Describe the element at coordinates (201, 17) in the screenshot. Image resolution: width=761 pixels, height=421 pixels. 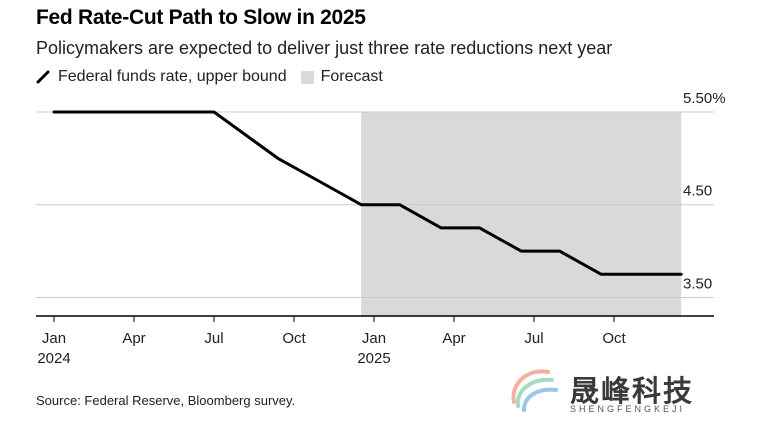
I see `chart-title: Fed Rate-Cut Path to Slow in 2025` at that location.